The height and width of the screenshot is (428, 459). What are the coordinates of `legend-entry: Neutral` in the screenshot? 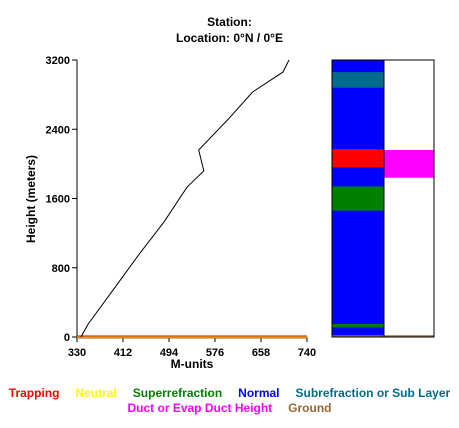 It's located at (96, 393).